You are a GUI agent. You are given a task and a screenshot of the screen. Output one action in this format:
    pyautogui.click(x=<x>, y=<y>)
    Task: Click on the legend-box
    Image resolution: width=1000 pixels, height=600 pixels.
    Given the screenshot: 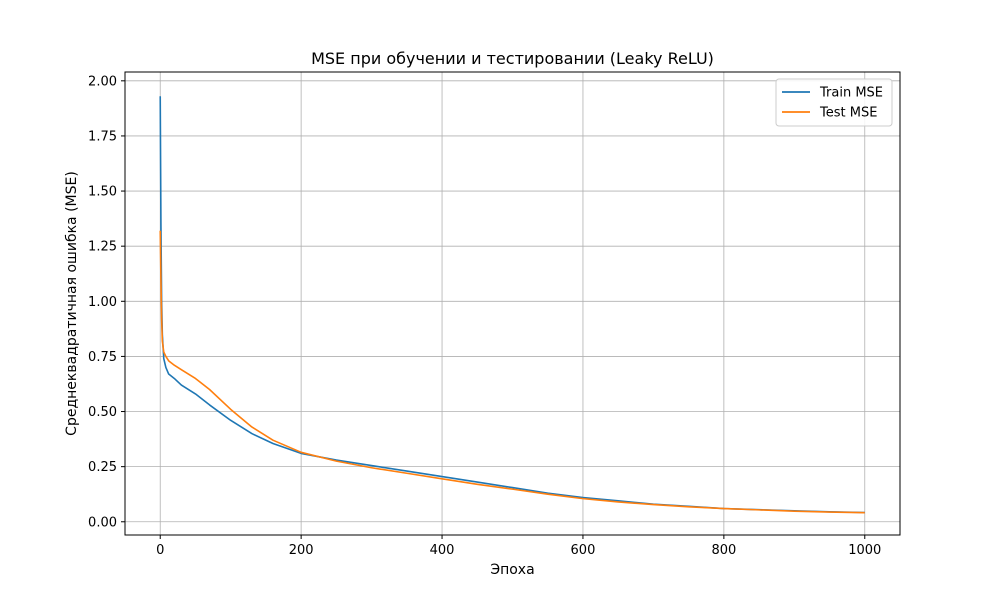 What is the action you would take?
    pyautogui.click(x=834, y=102)
    